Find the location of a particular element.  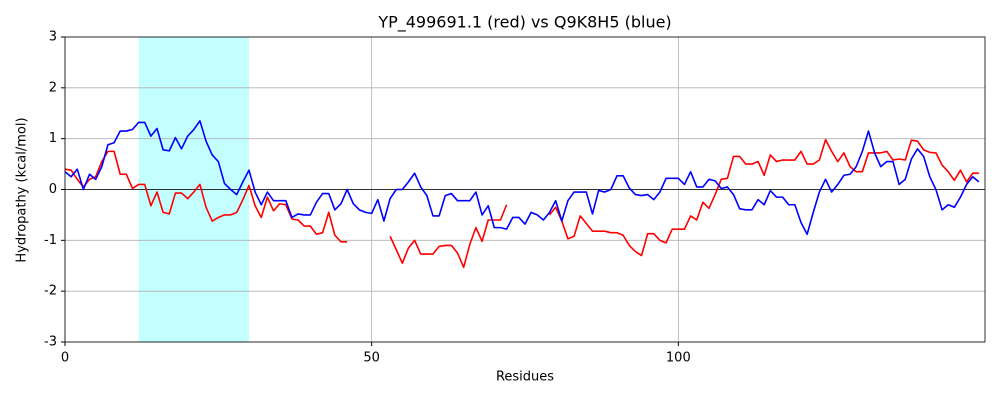

y-tick-label: 1 is located at coordinates (53, 138).